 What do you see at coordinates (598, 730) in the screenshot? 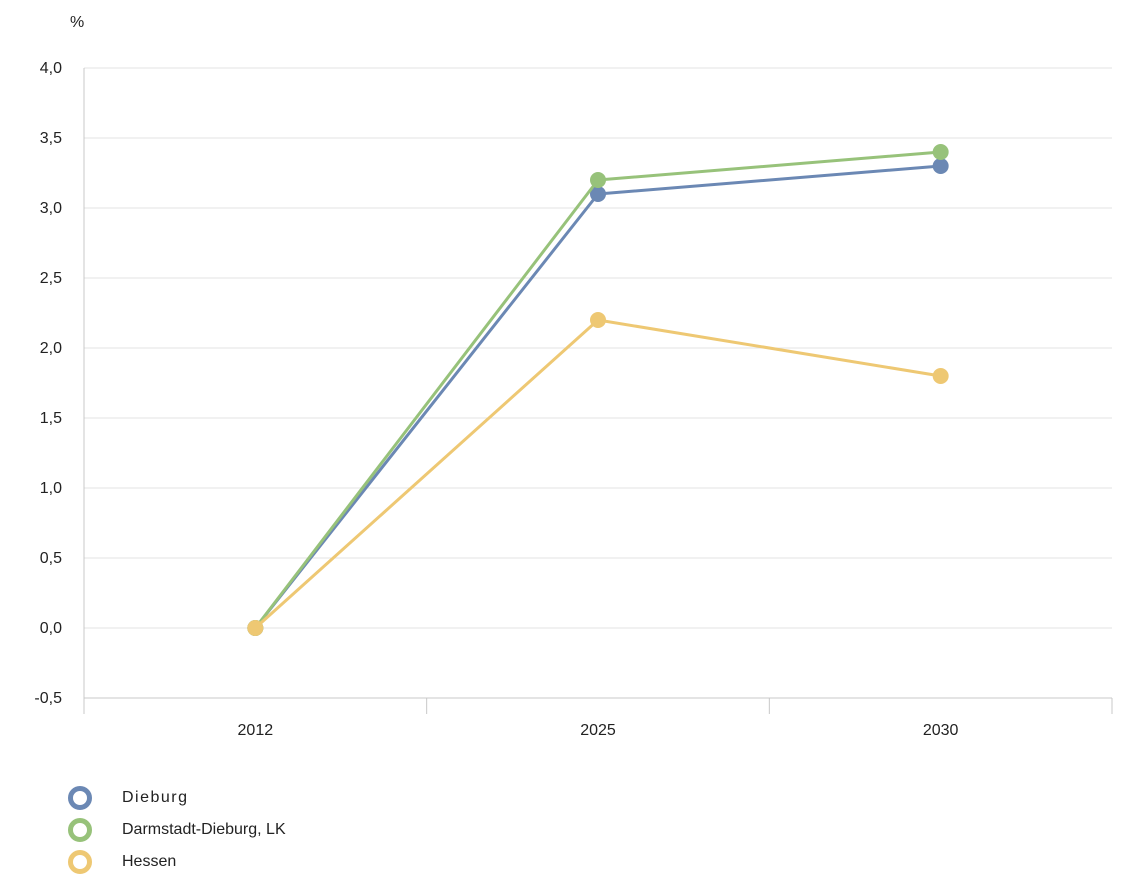
I see `x-tick-label-2025: 2025` at bounding box center [598, 730].